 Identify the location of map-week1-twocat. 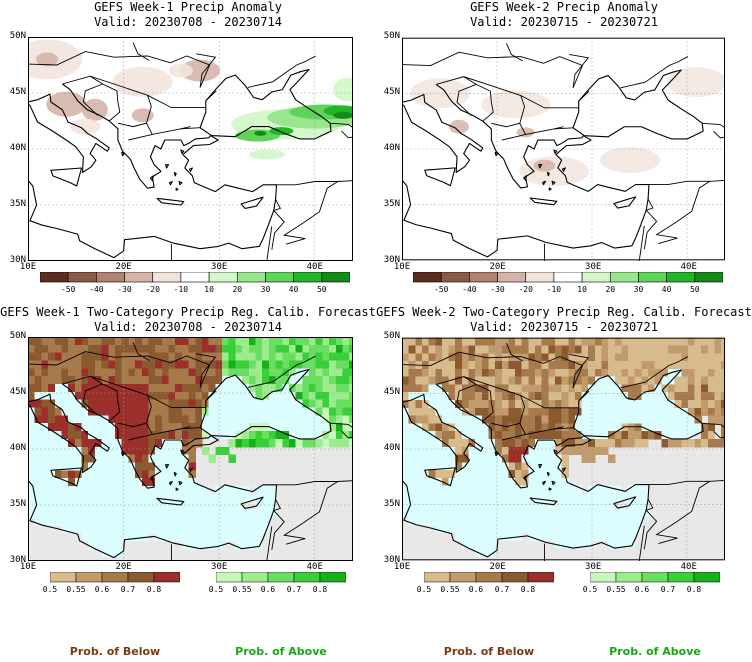
(190, 449).